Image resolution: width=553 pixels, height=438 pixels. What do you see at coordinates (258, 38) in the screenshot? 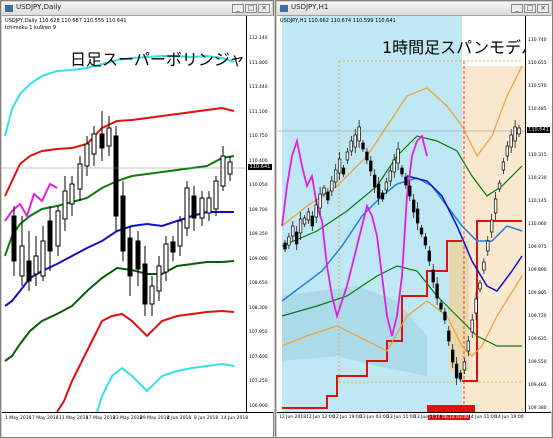
I see `daily-y-tick: 112.140` at bounding box center [258, 38].